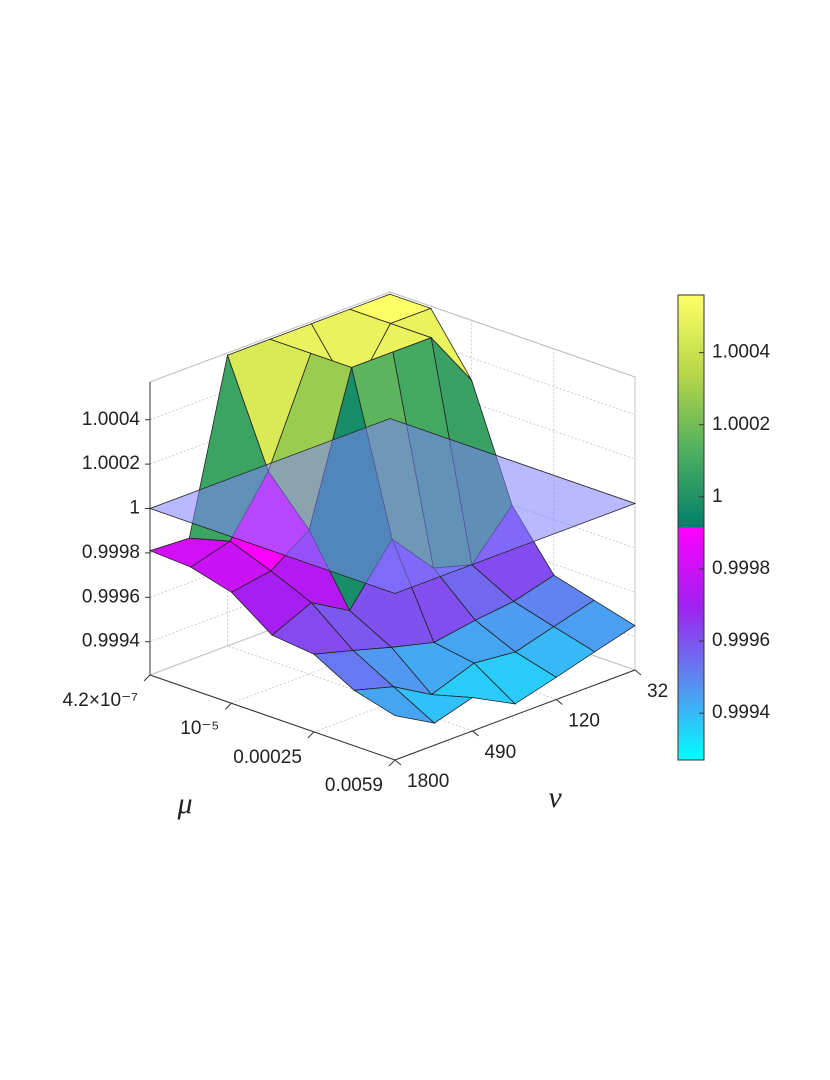 Image resolution: width=830 pixels, height=1080 pixels. I want to click on z-tick-label: 1.0004, so click(111, 419).